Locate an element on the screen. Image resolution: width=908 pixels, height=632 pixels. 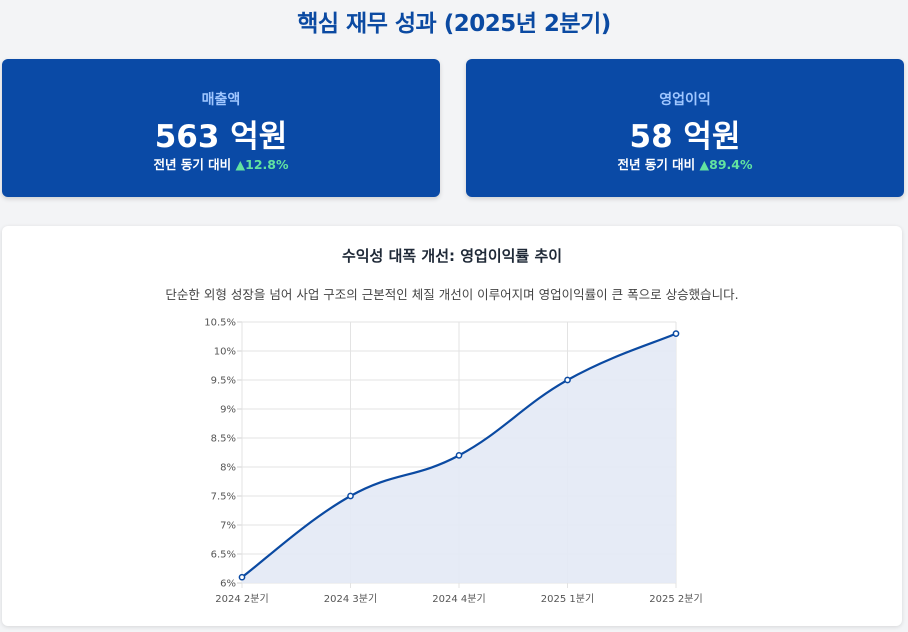
x-tick-label: 2025 2분기 is located at coordinates (675, 599).